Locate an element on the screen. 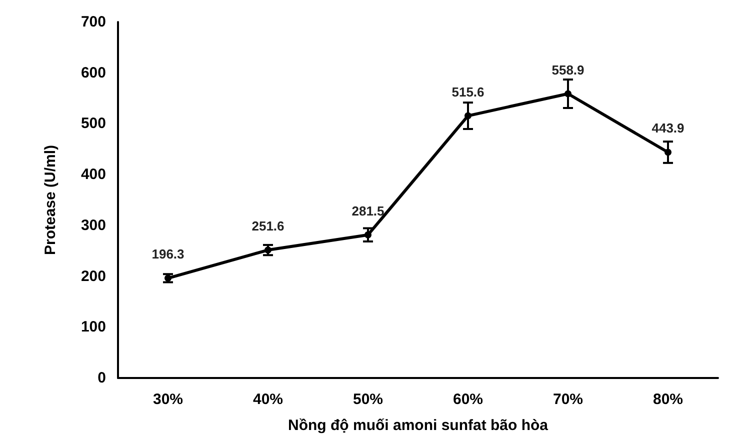 This screenshot has width=752, height=447. x-tick-label: 60% is located at coordinates (468, 399).